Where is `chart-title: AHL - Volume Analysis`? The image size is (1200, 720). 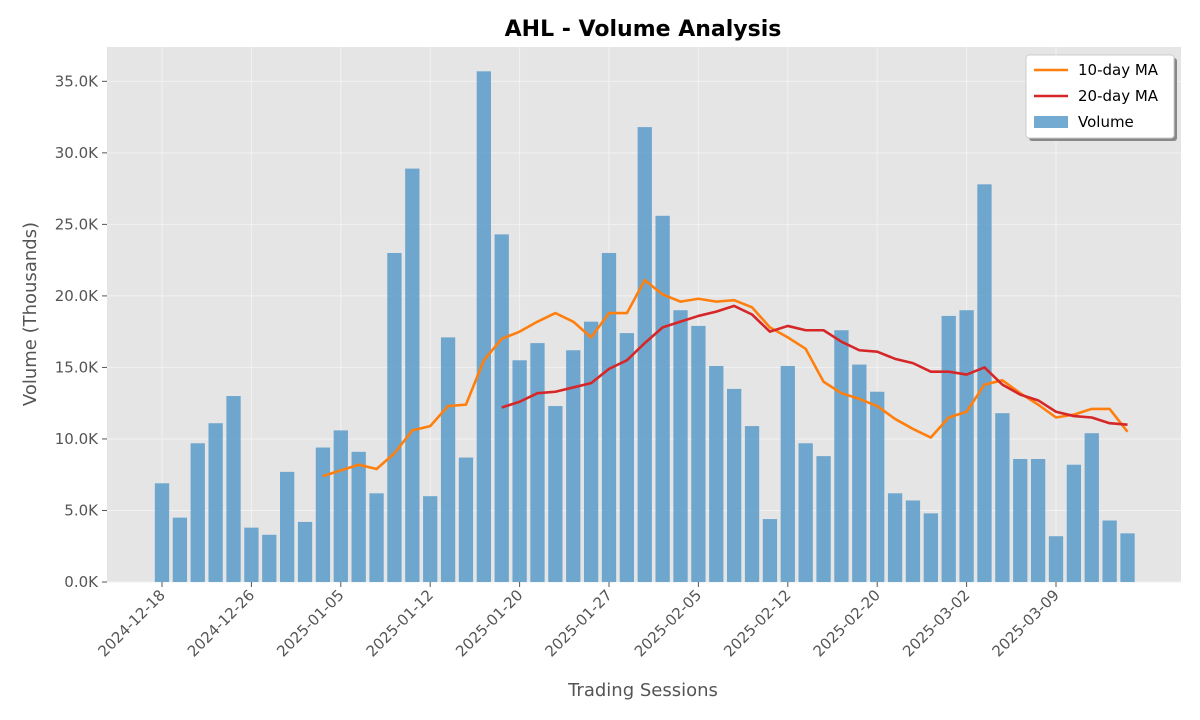 chart-title: AHL - Volume Analysis is located at coordinates (643, 29).